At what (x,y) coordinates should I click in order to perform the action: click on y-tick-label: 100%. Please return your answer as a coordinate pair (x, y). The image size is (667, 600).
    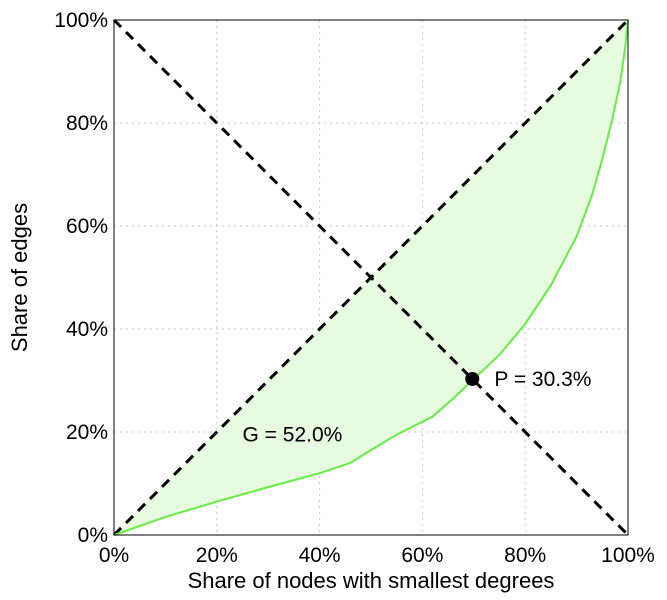
    Looking at the image, I should click on (81, 20).